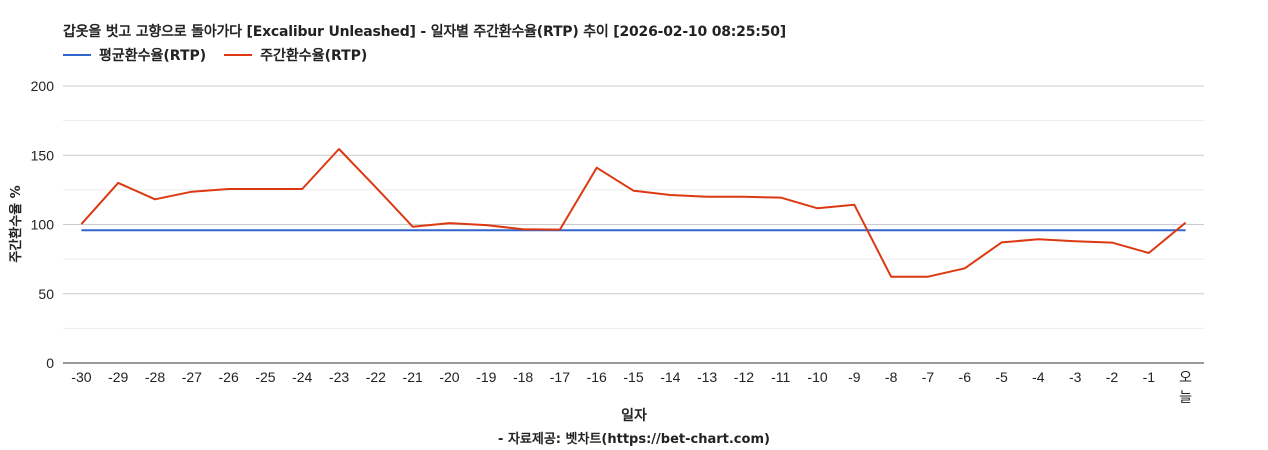 This screenshot has height=450, width=1268. Describe the element at coordinates (634, 416) in the screenshot. I see `x-axis-label: 일자` at that location.